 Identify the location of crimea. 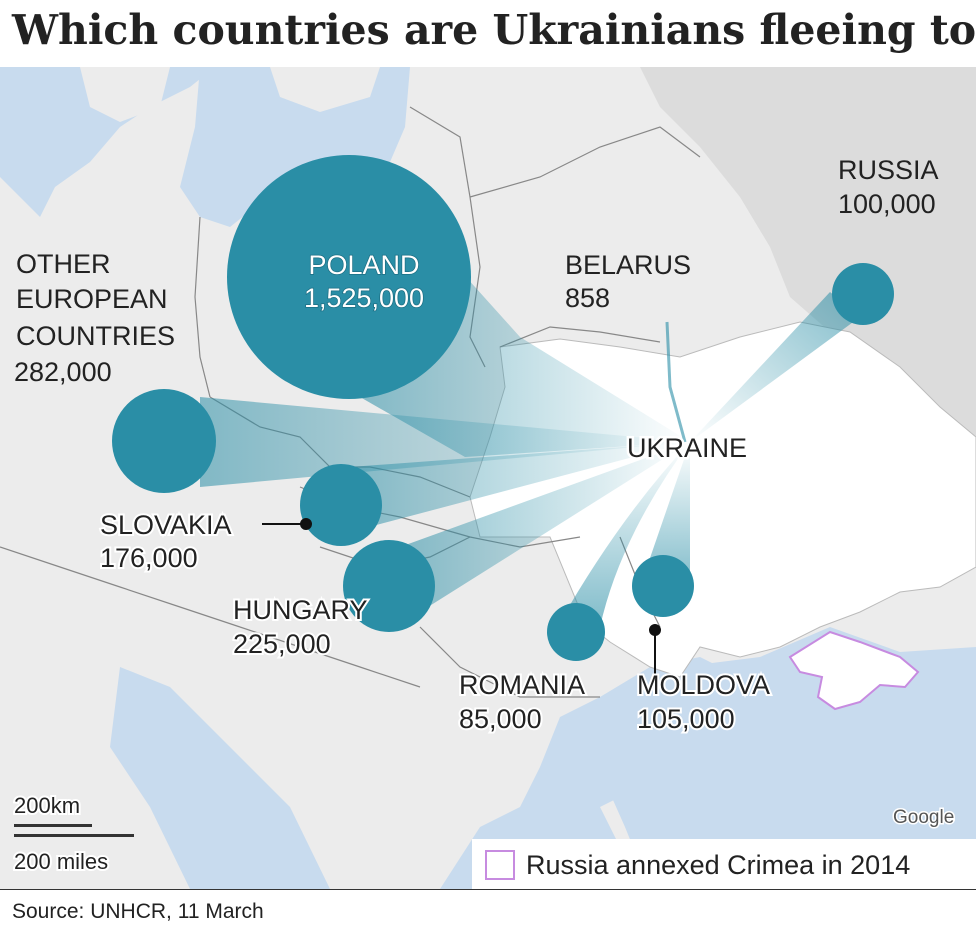
(854, 670).